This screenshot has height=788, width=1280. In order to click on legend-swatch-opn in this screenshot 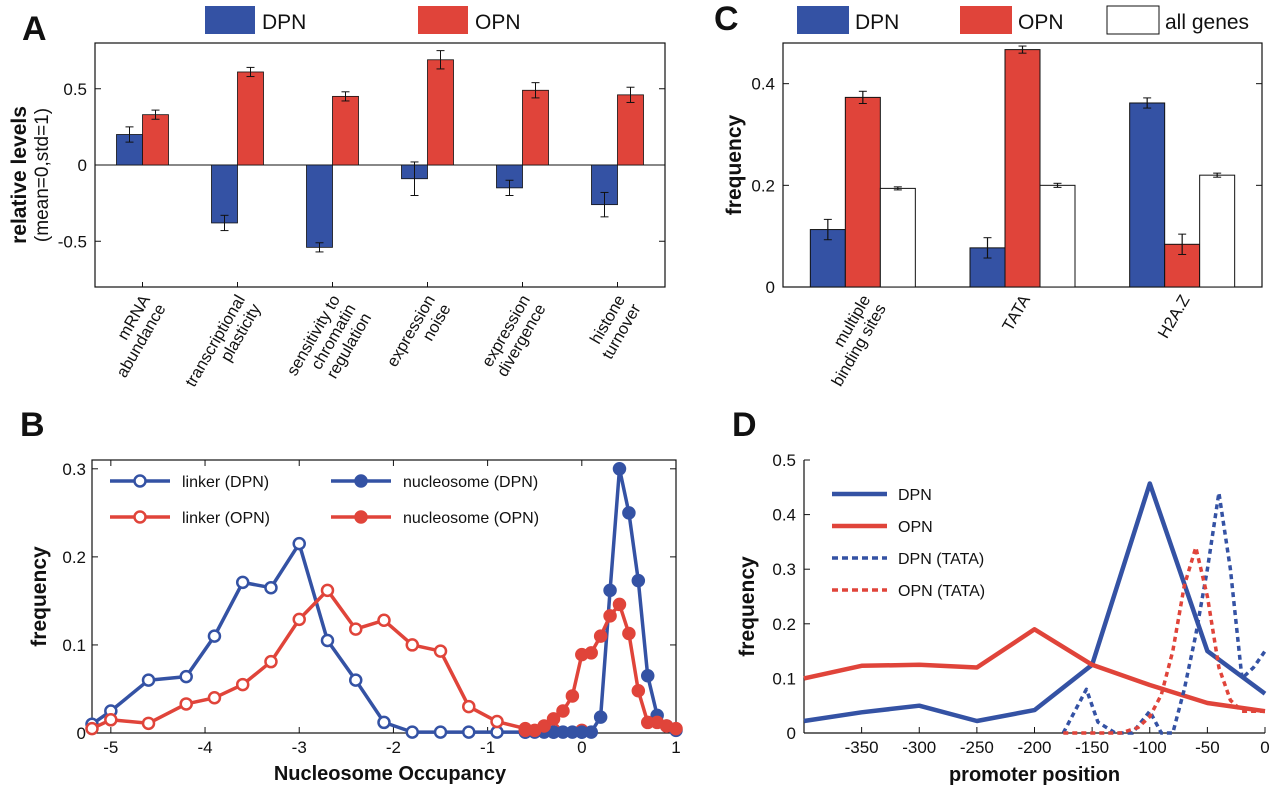, I will do `click(443, 20)`.